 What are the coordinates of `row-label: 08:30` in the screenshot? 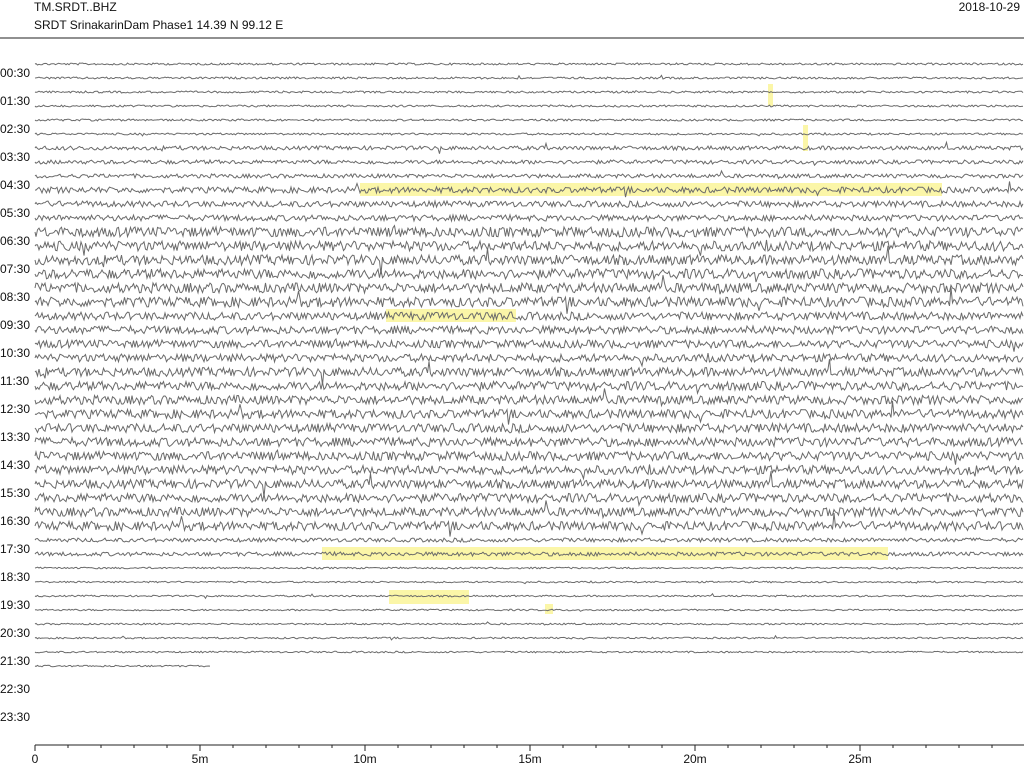 It's located at (15, 297).